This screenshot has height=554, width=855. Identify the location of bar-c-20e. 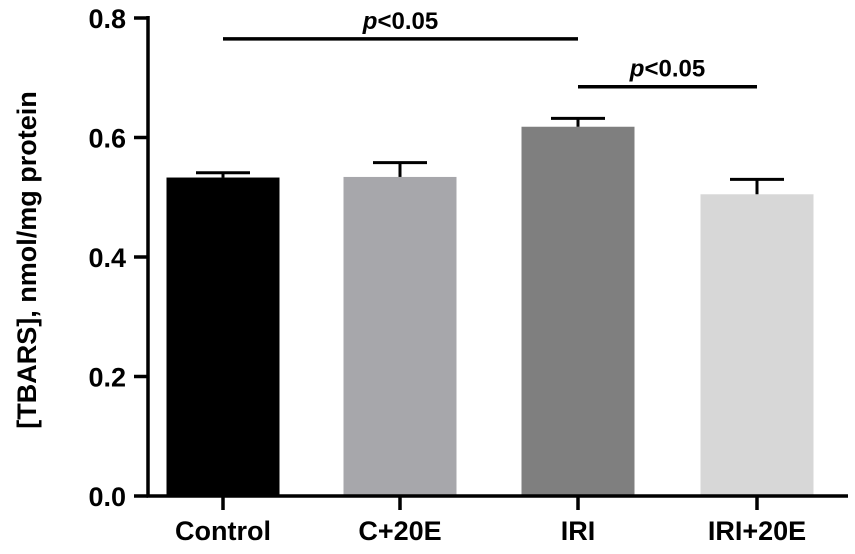
(400, 336).